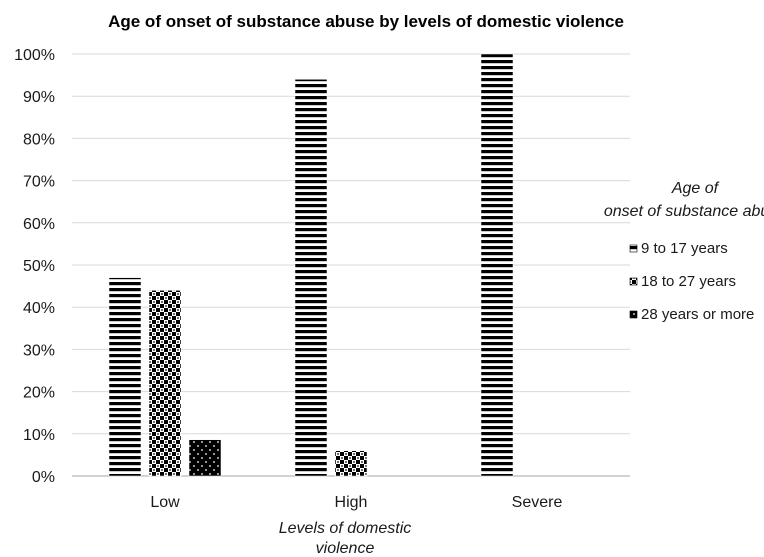  I want to click on y-tick-label: 0%, so click(43, 477).